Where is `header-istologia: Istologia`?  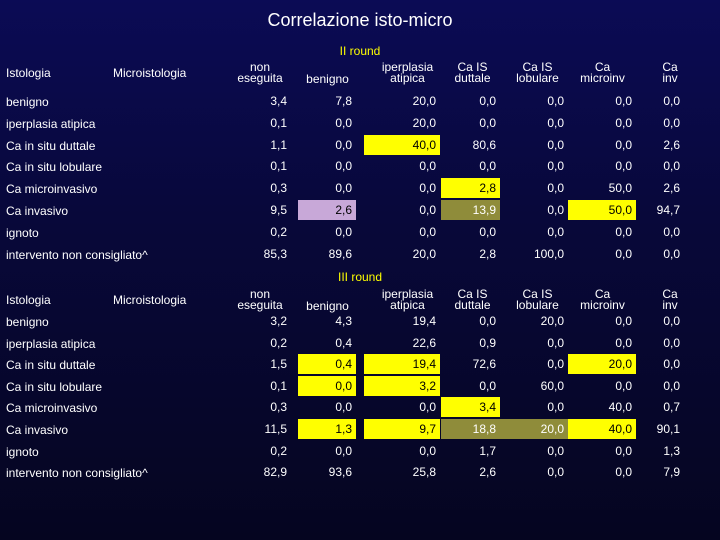
header-istologia: Istologia is located at coordinates (28, 73).